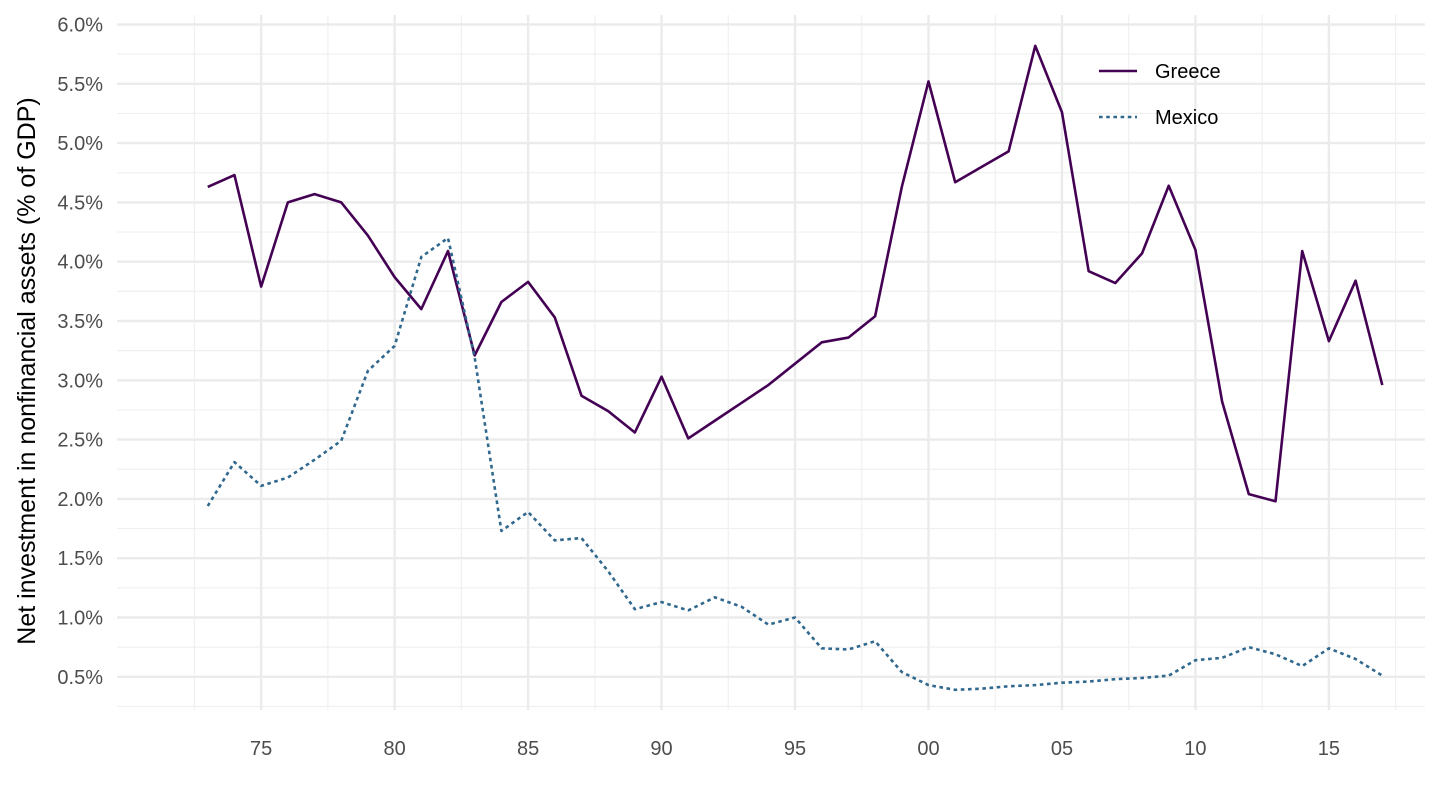 This screenshot has height=810, width=1440. What do you see at coordinates (80, 441) in the screenshot?
I see `y-tick-label: 2.5%` at bounding box center [80, 441].